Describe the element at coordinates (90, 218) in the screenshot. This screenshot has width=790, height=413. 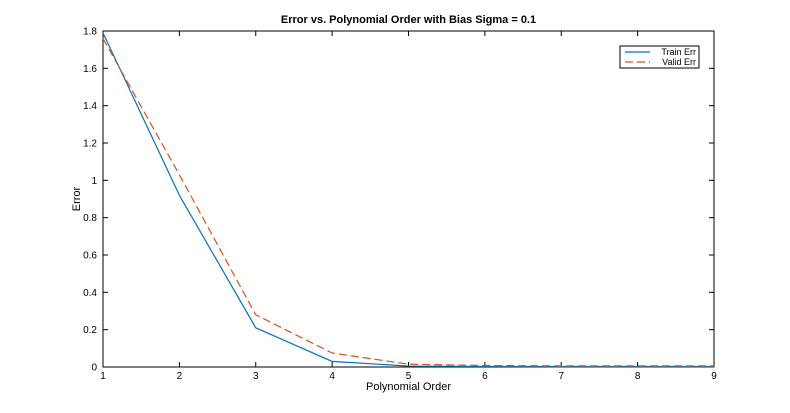
I see `y-tick-label: 0.8` at that location.